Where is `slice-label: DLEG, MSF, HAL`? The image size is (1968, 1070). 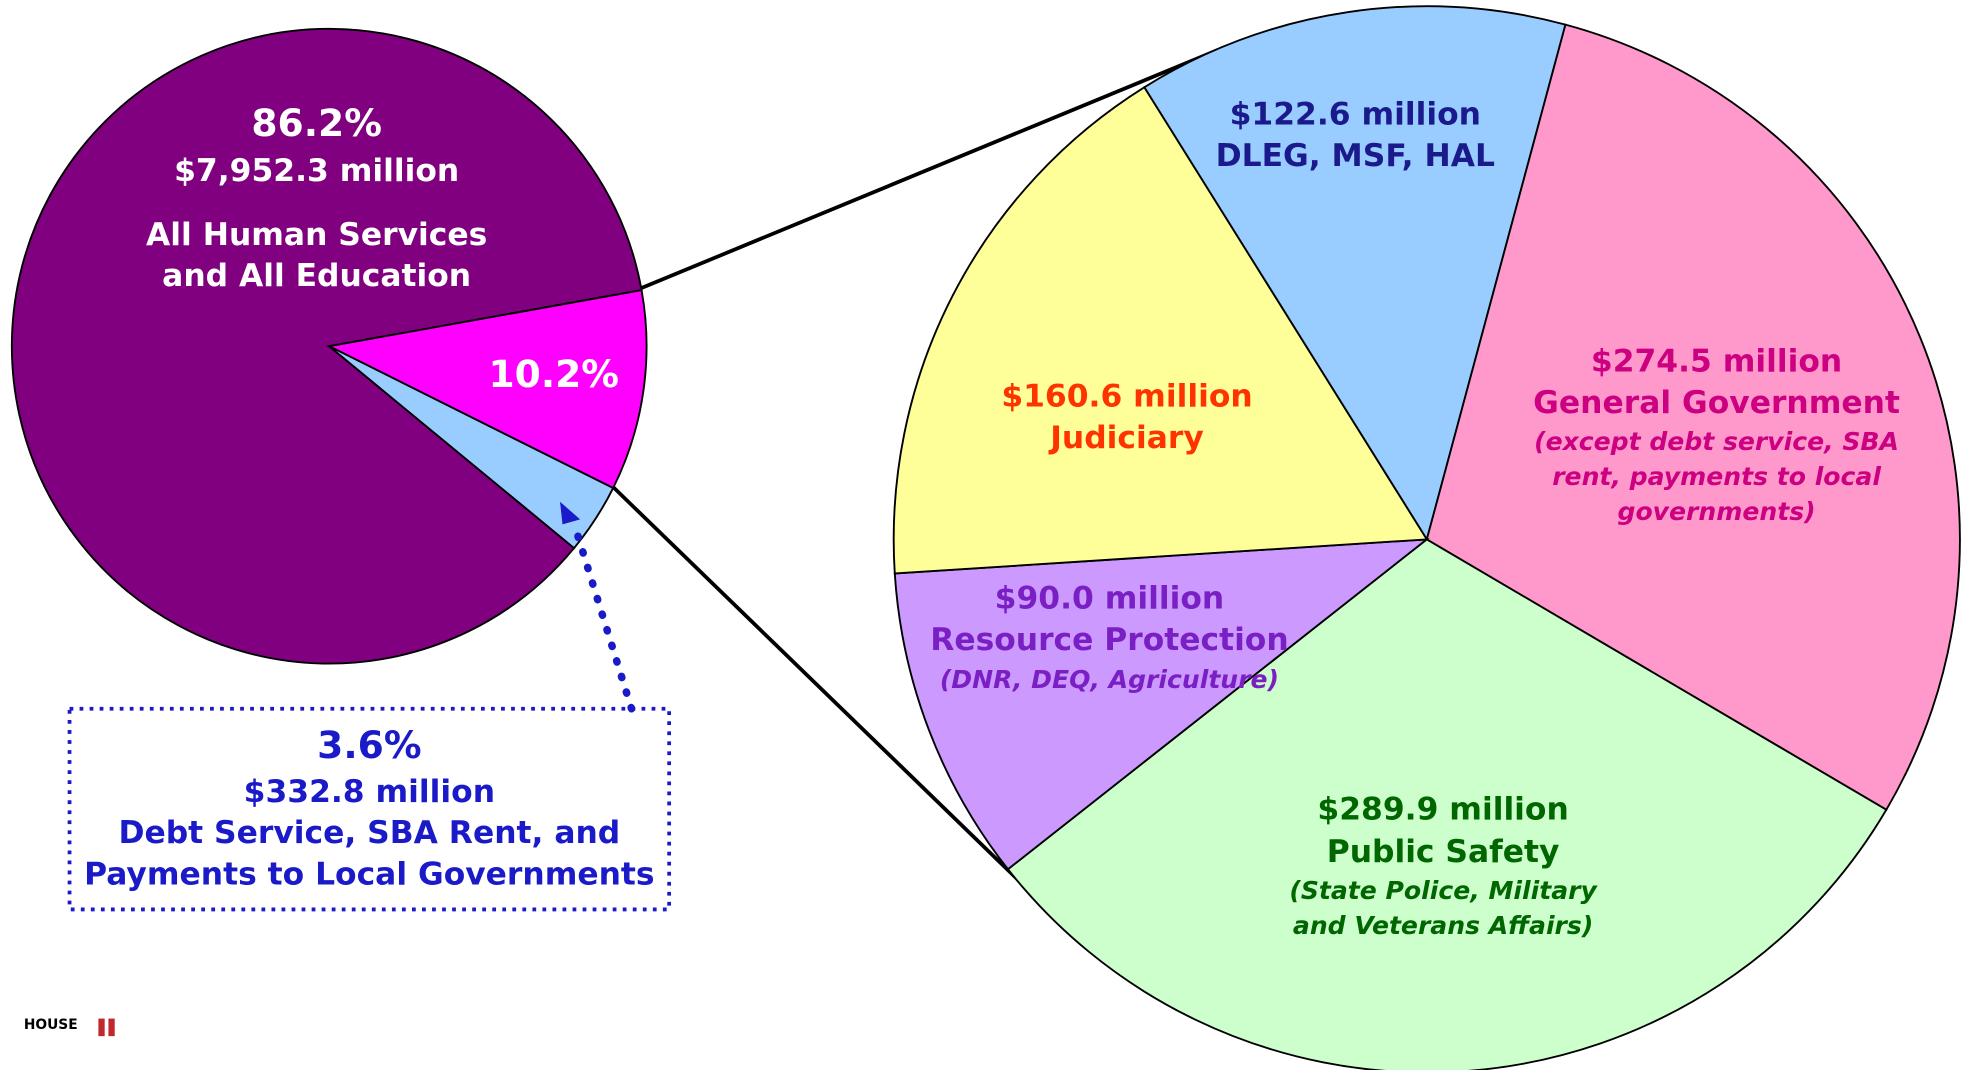 slice-label: DLEG, MSF, HAL is located at coordinates (1355, 156).